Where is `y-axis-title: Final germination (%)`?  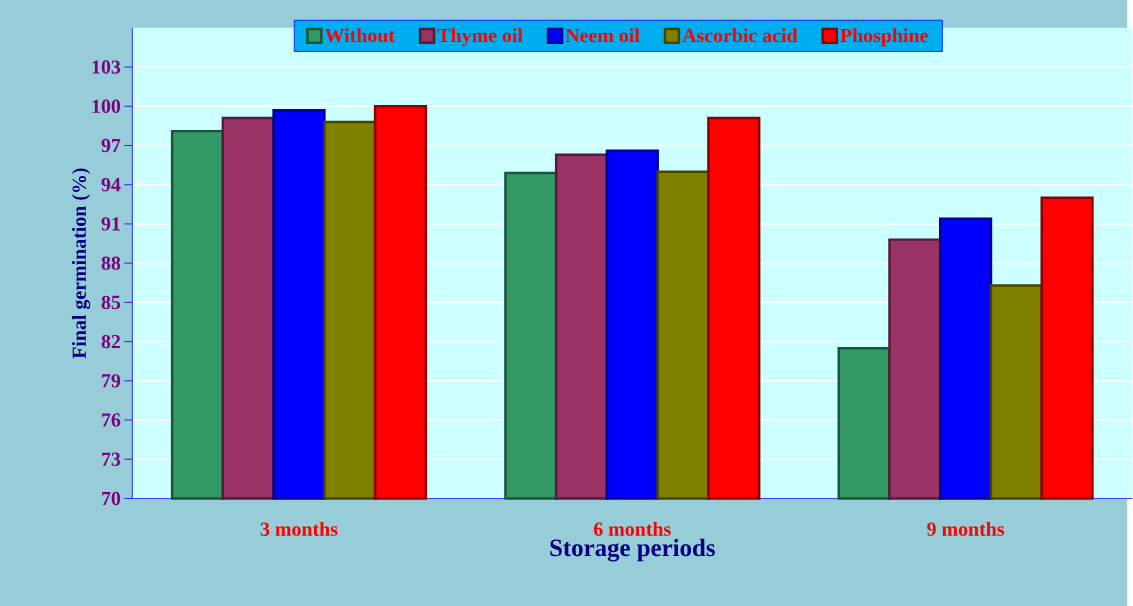
y-axis-title: Final germination (%) is located at coordinates (81, 263).